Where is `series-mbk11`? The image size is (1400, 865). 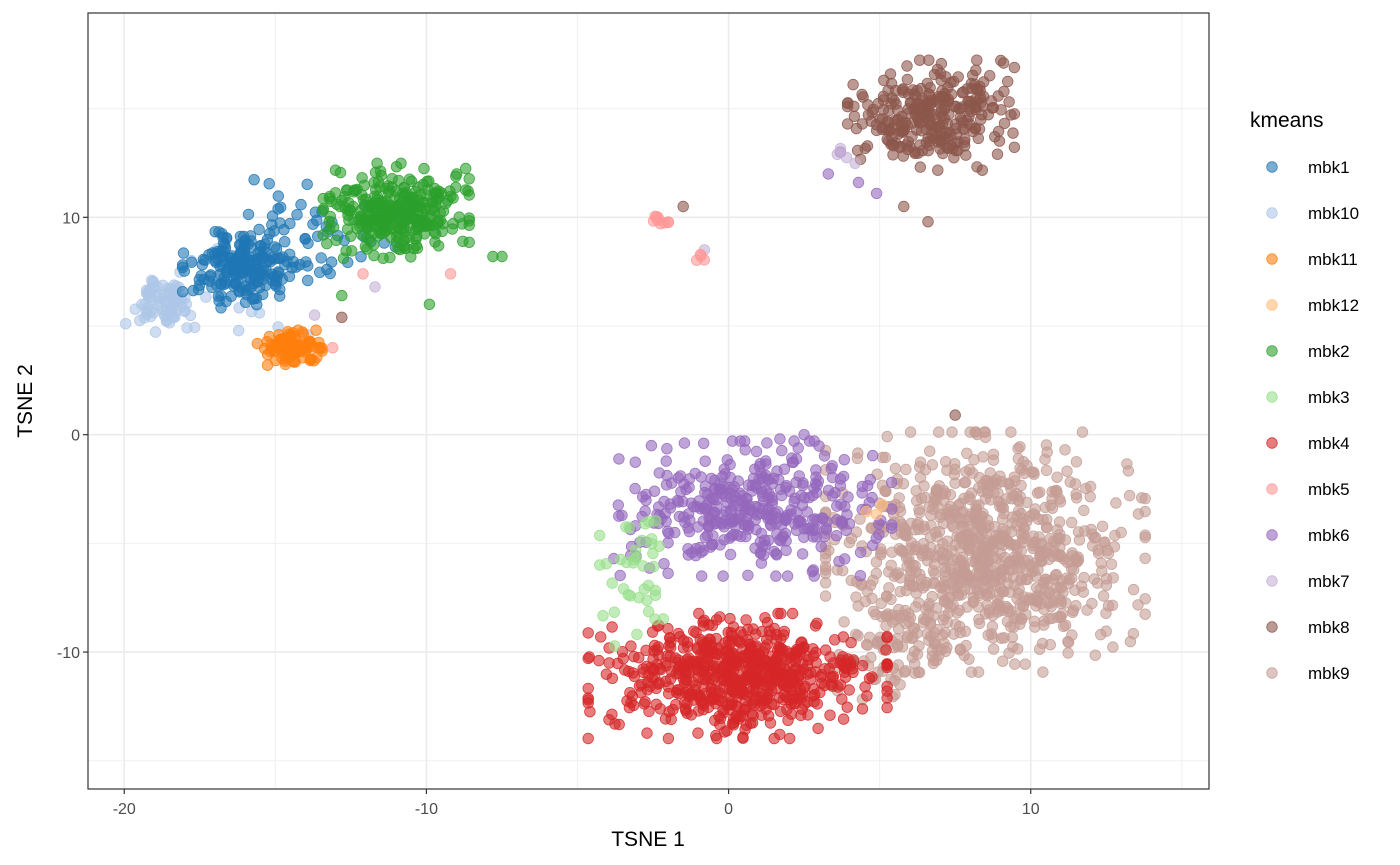 series-mbk11 is located at coordinates (289, 347).